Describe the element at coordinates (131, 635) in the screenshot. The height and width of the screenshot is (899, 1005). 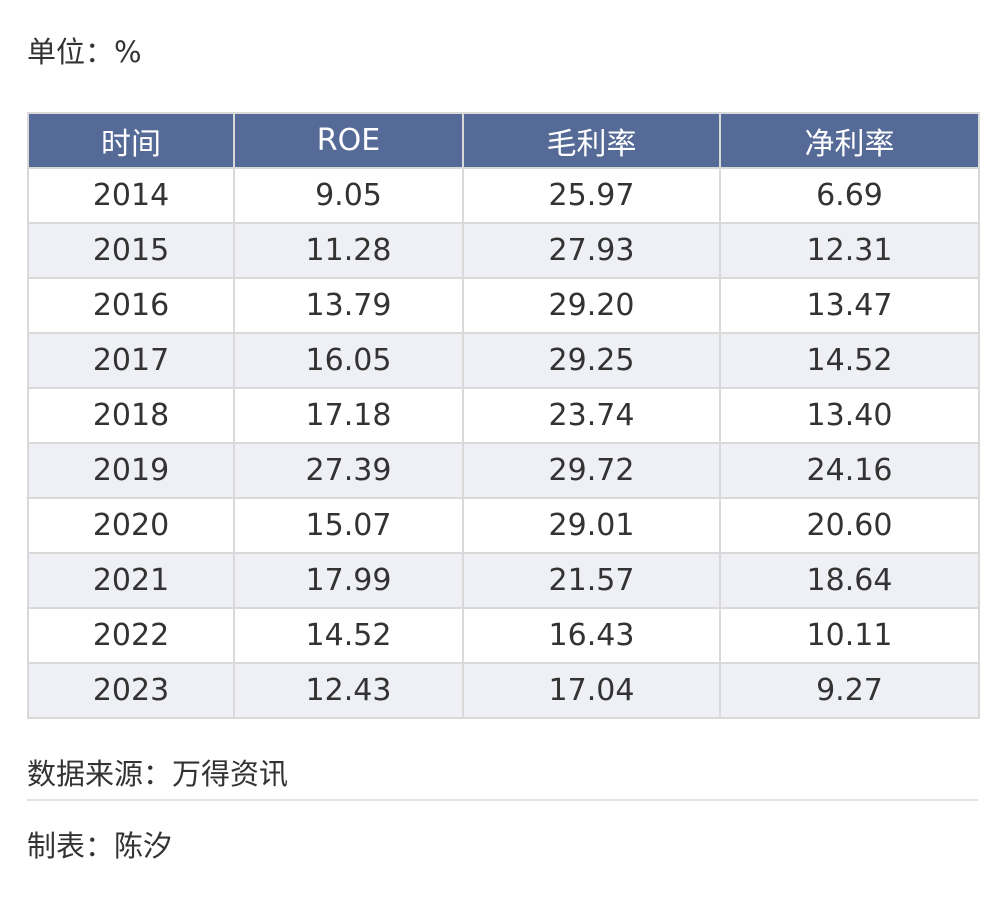
I see `cell-year: 2022` at that location.